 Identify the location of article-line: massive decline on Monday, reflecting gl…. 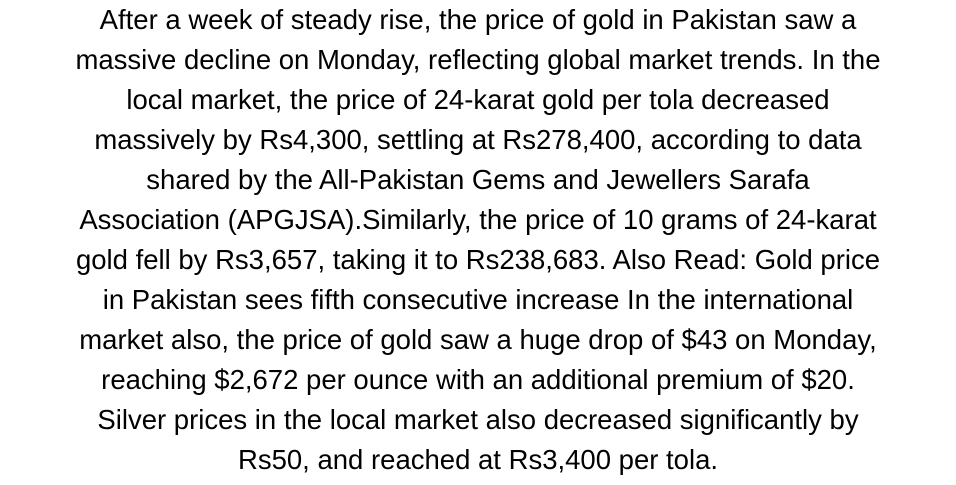
(478, 59).